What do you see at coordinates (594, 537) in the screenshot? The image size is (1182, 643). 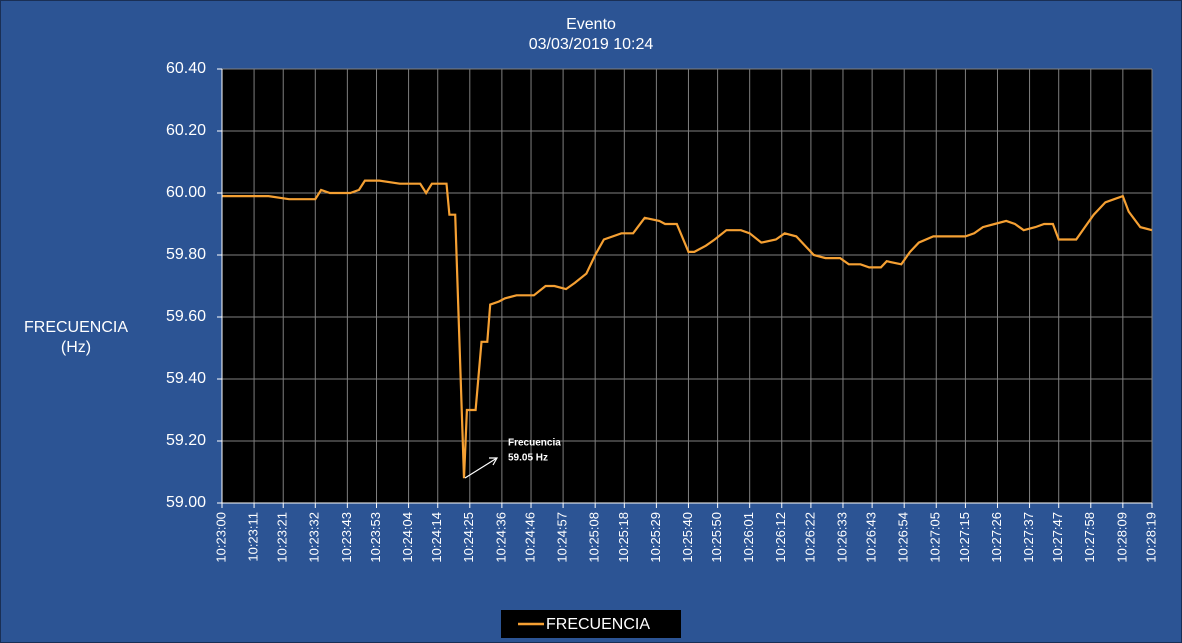 I see `x-tick-label: 10:25:08` at bounding box center [594, 537].